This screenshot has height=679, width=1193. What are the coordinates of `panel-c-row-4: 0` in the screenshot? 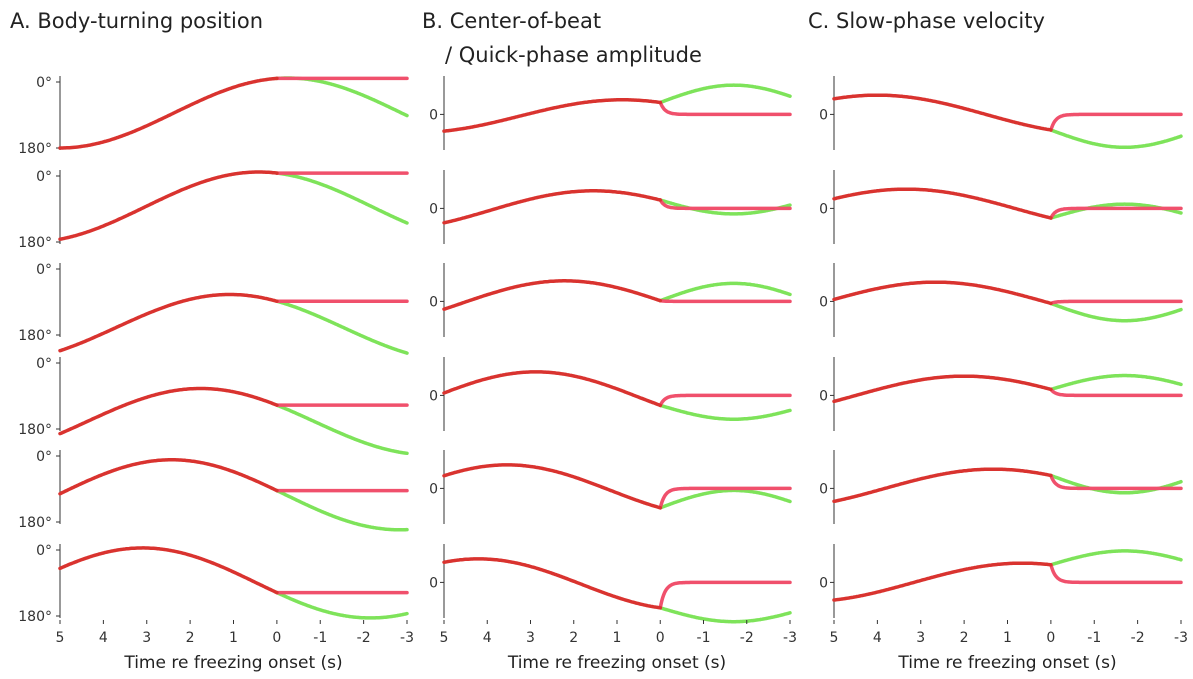 It's located at (1001, 394).